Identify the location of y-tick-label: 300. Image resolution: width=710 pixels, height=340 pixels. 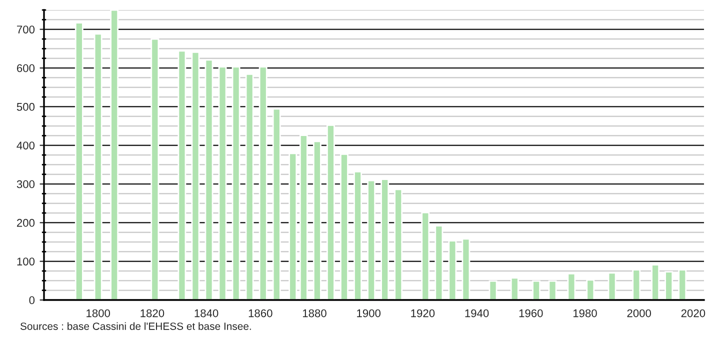
(25, 184).